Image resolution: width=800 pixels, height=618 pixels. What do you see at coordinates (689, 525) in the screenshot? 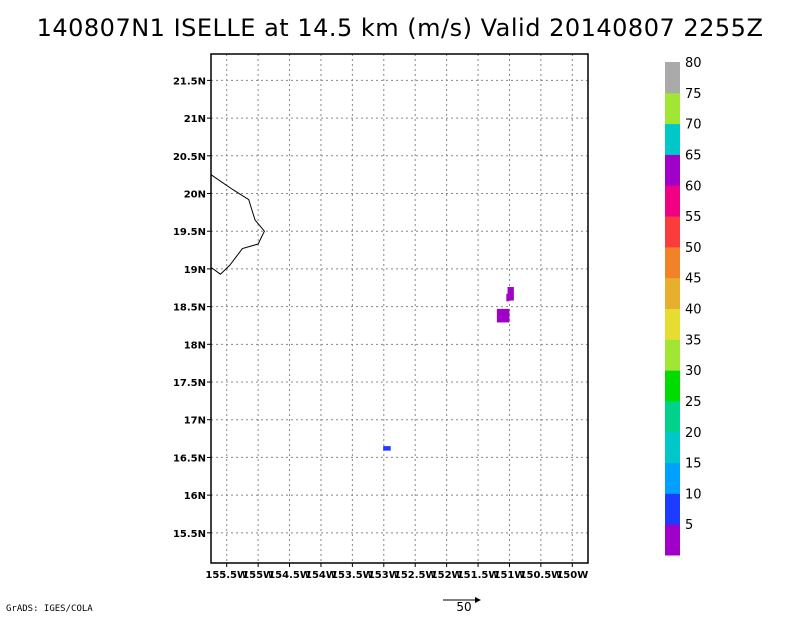
I see `colorbar-label: 5` at bounding box center [689, 525].